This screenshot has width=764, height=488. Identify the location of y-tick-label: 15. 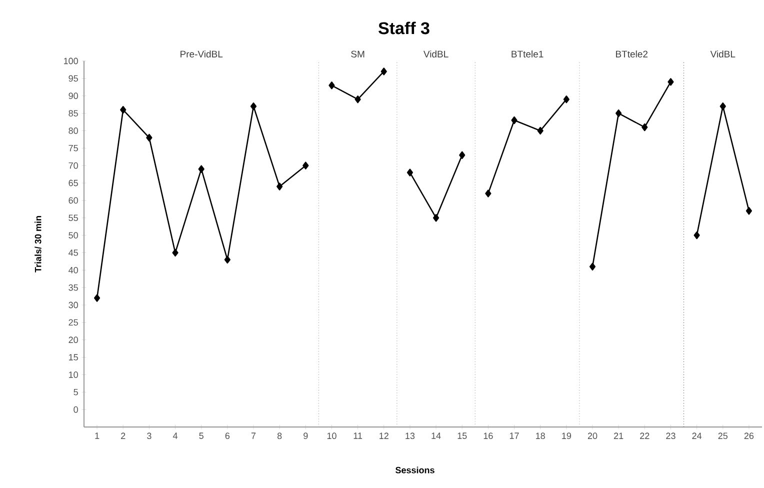
(73, 357).